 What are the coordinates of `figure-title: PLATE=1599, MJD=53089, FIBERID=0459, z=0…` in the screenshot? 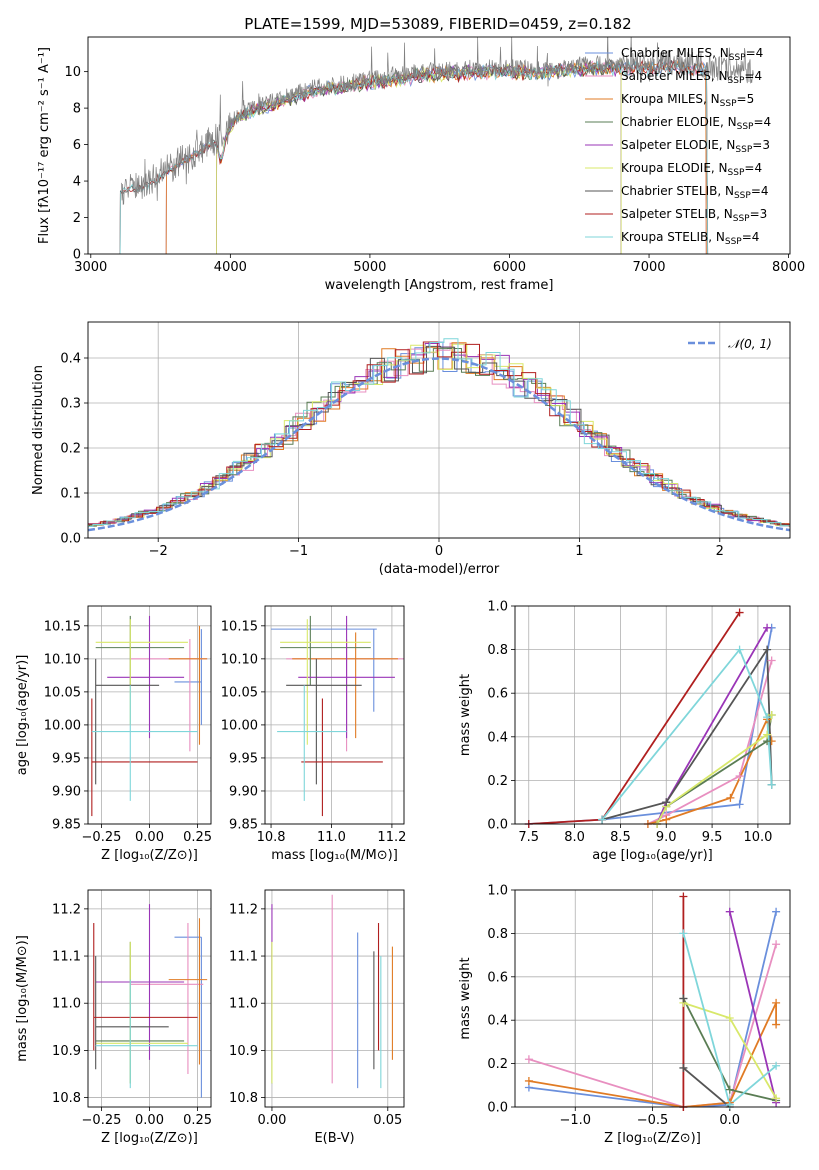 It's located at (437, 24).